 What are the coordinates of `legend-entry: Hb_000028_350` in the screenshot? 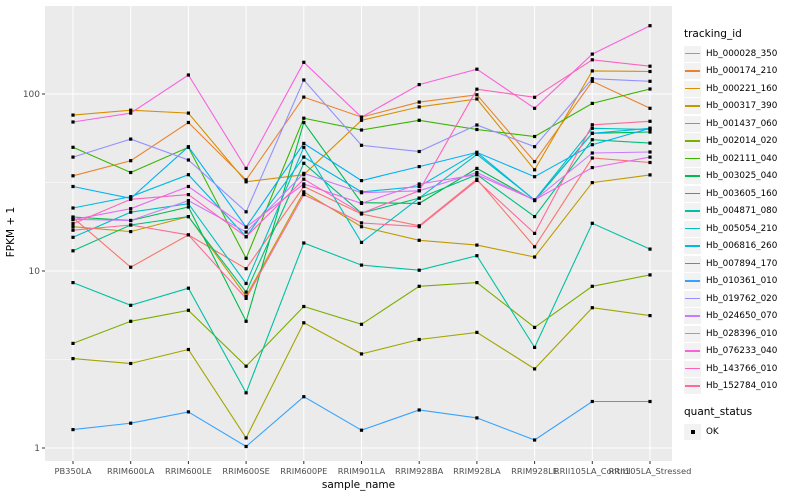 It's located at (742, 54).